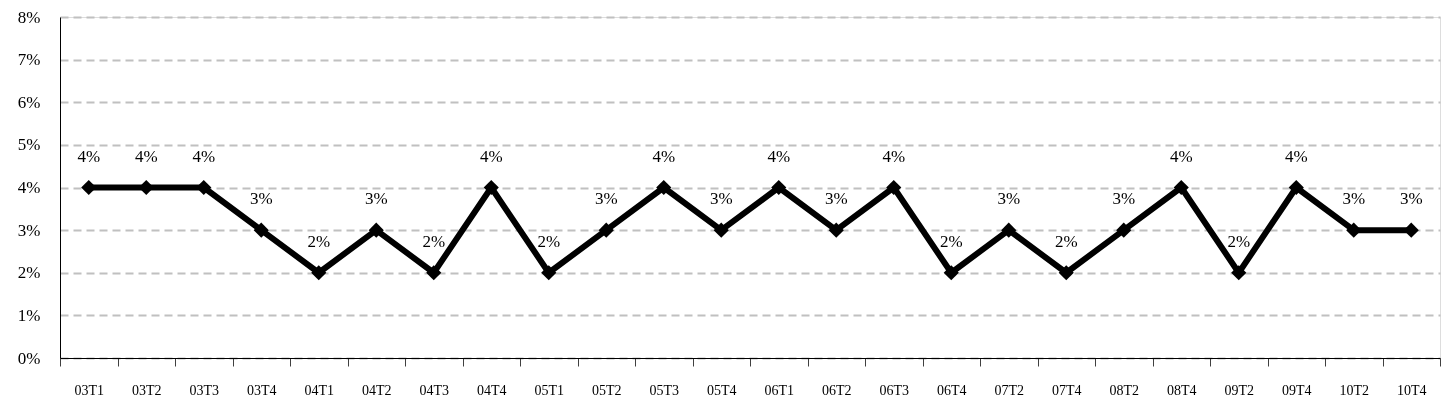 The image size is (1443, 400). What do you see at coordinates (29, 145) in the screenshot?
I see `y-tick-label: 5%` at bounding box center [29, 145].